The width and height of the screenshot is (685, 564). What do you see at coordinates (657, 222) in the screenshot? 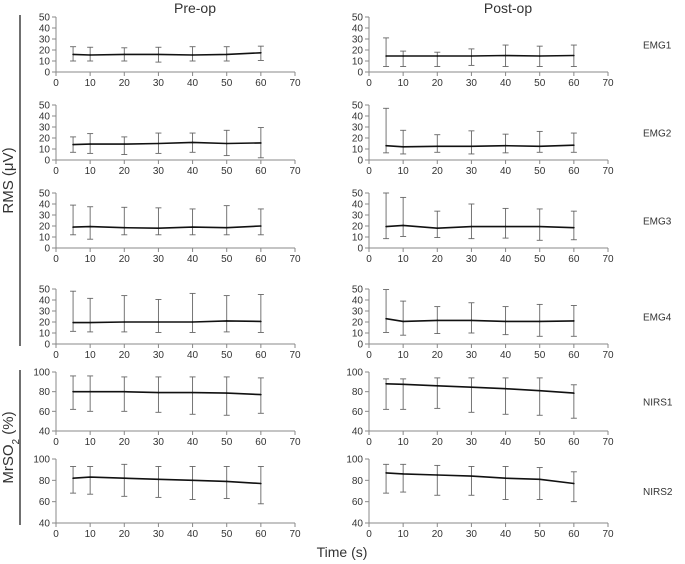
I see `row-label-emg3: EMG3` at bounding box center [657, 222].